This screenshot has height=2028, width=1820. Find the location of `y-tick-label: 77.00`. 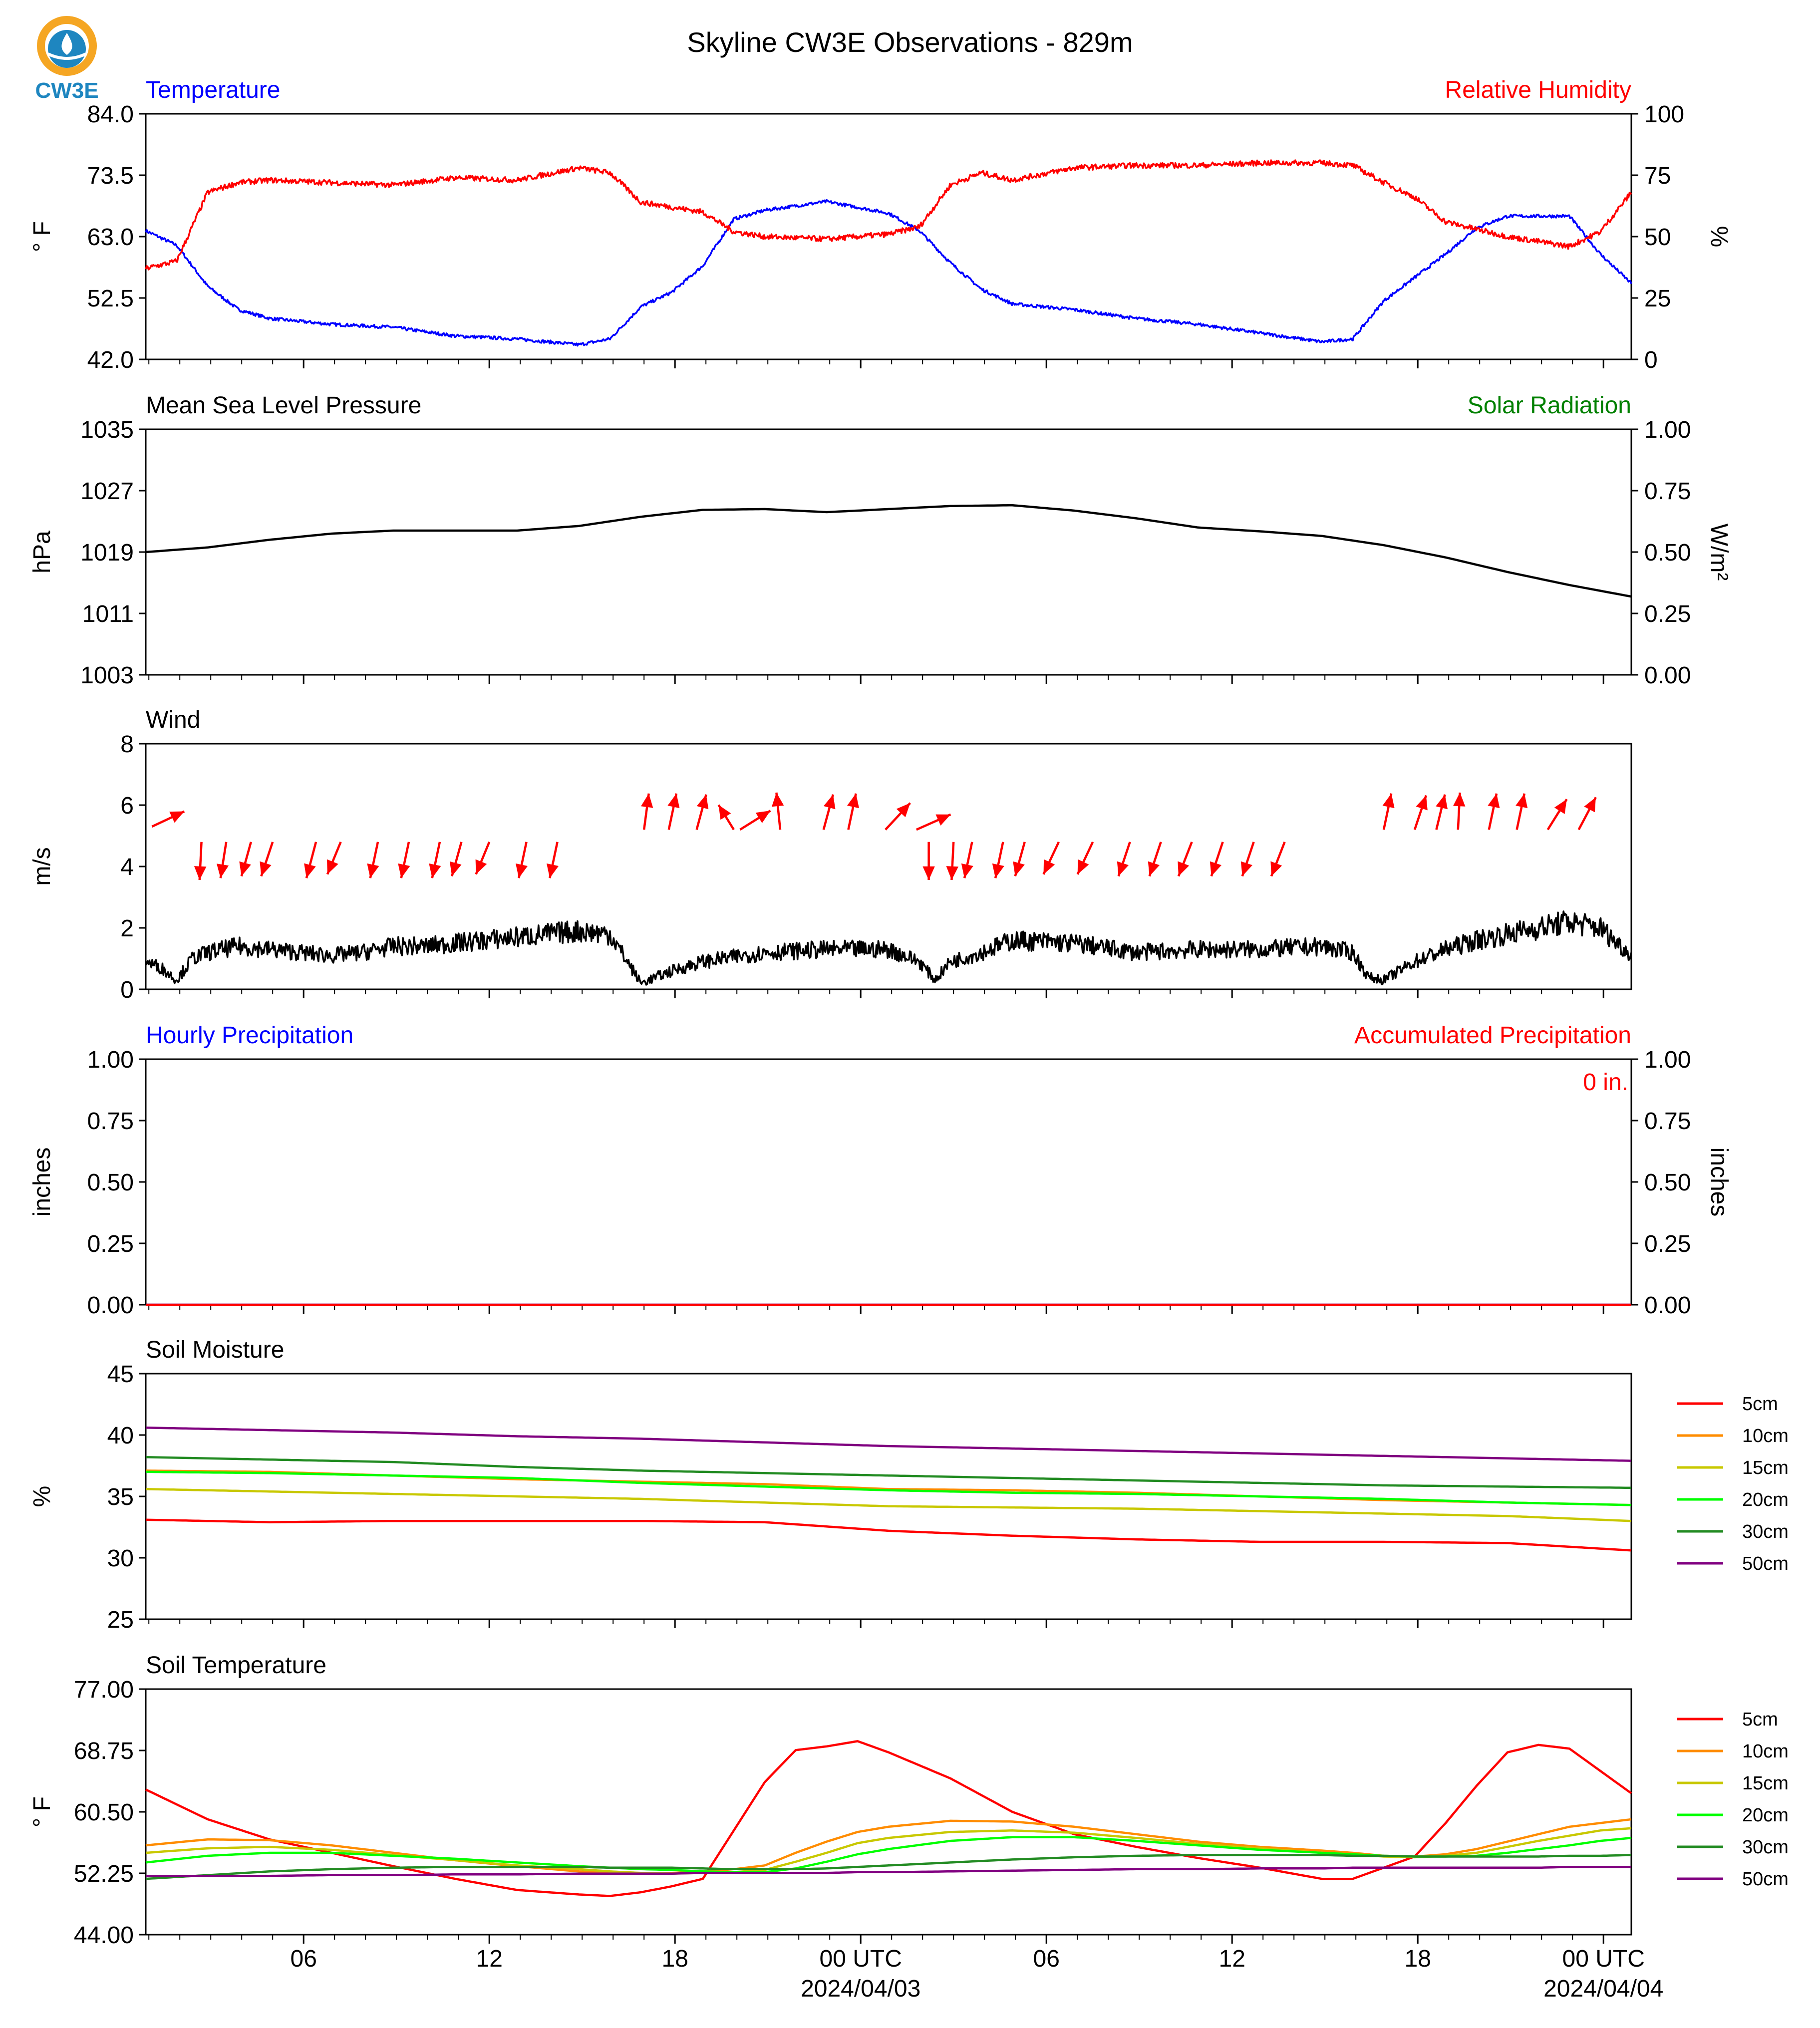

y-tick-label: 77.00 is located at coordinates (104, 1690).